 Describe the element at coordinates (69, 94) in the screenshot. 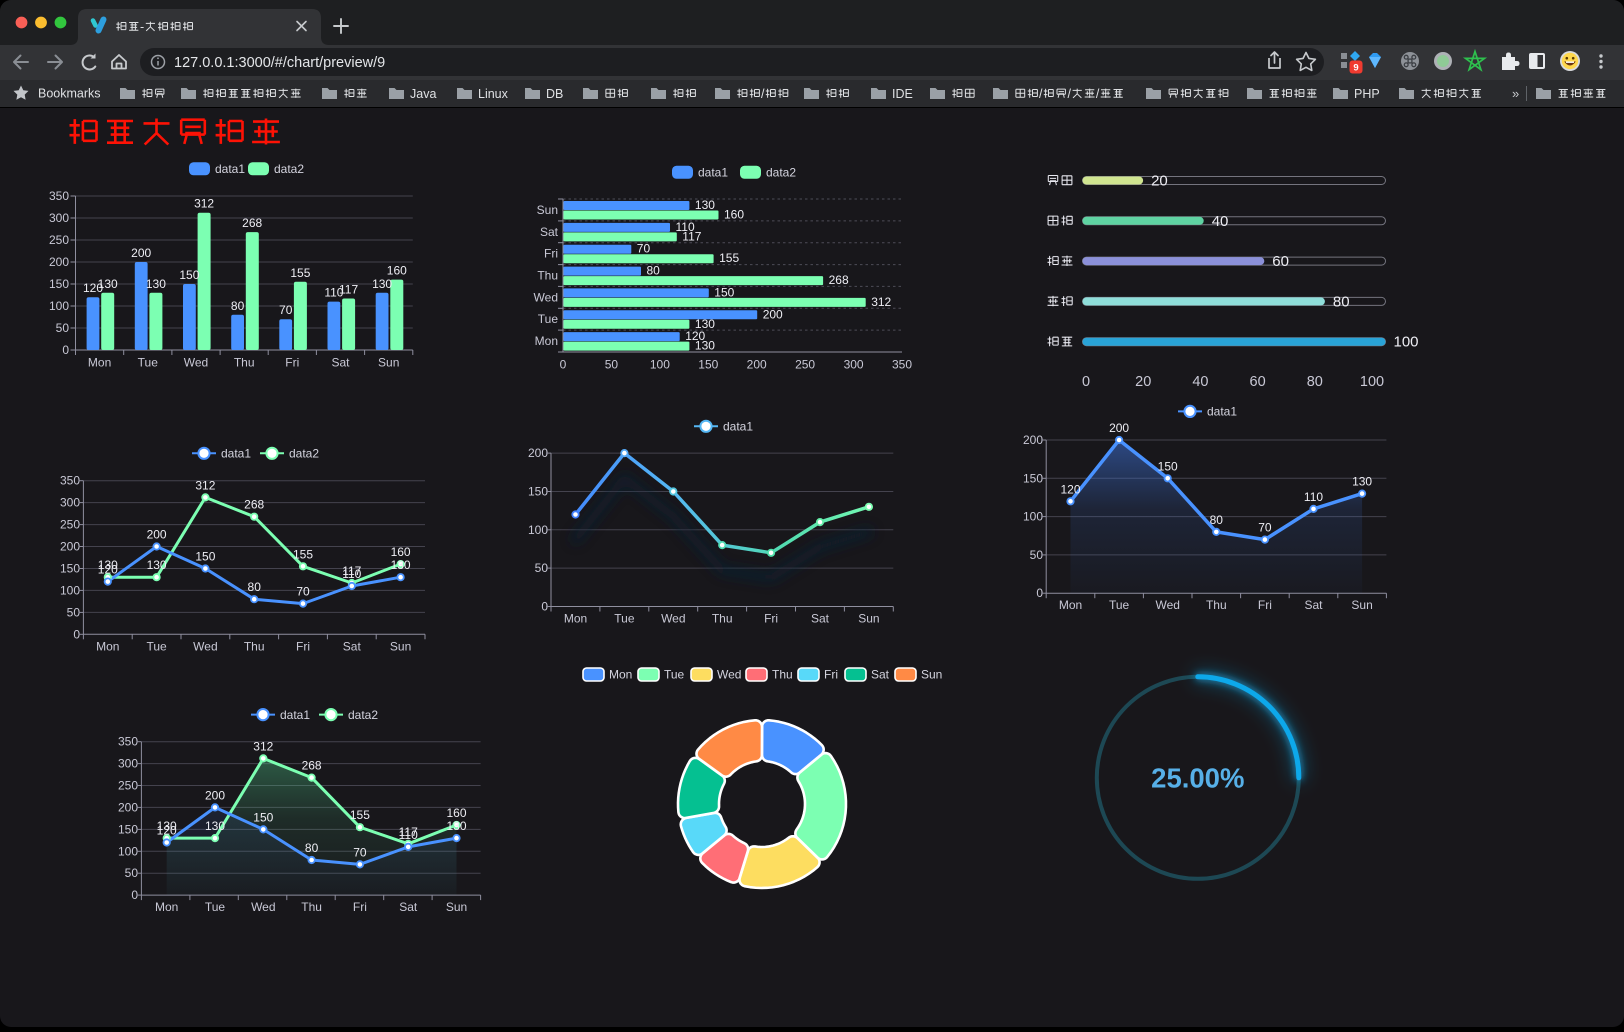

I see `svg-text: Bookmarks` at that location.